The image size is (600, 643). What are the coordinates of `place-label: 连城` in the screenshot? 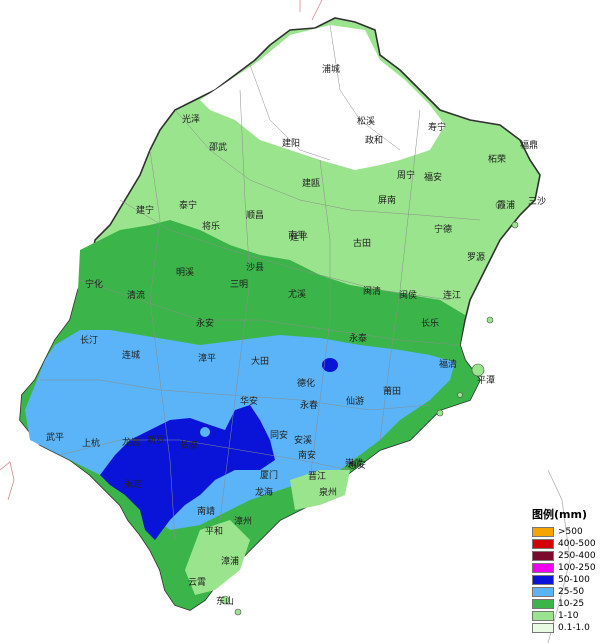 It's located at (131, 355).